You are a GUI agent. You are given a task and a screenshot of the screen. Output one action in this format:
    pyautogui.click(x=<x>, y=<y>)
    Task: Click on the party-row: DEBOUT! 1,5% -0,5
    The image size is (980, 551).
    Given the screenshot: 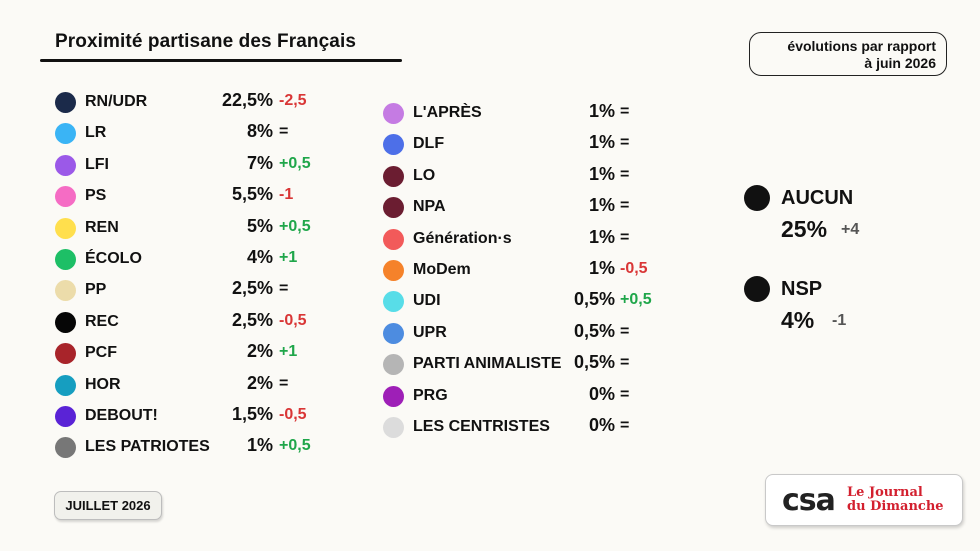 What is the action you would take?
    pyautogui.click(x=195, y=417)
    